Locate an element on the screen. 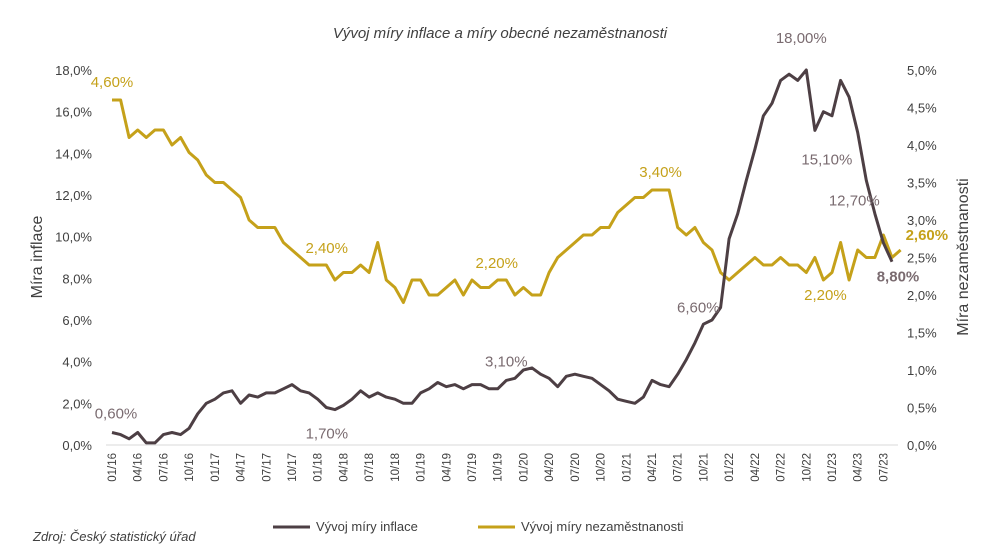 The width and height of the screenshot is (1000, 558). x-tick-label: 10/19 is located at coordinates (499, 467).